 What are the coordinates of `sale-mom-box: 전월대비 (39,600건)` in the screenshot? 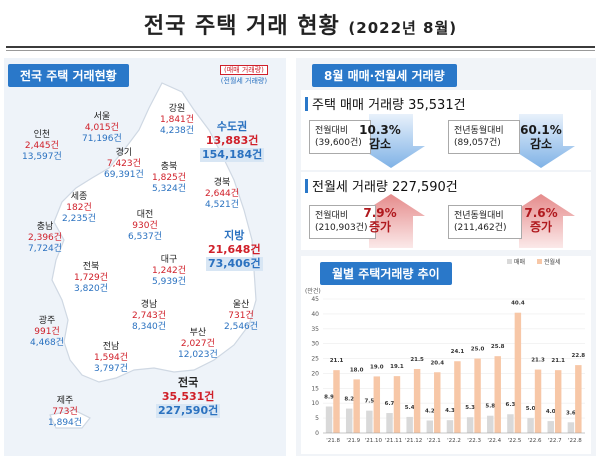 It's located at (340, 137).